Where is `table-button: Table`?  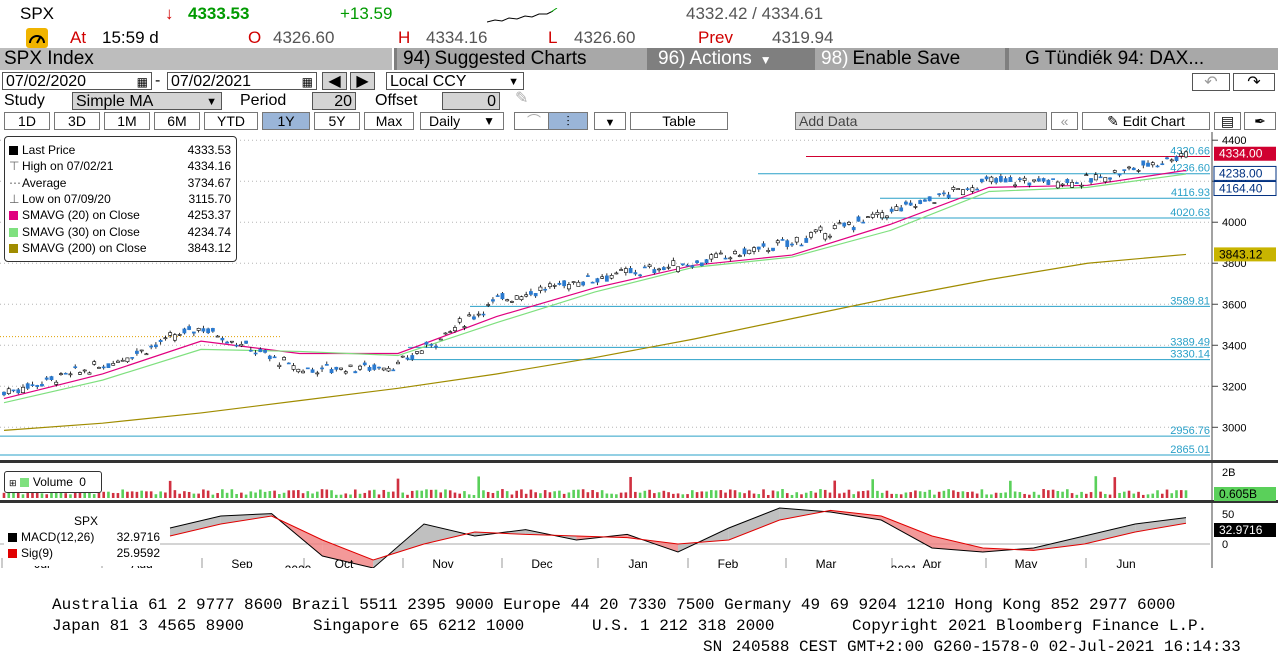
table-button: Table is located at coordinates (679, 121).